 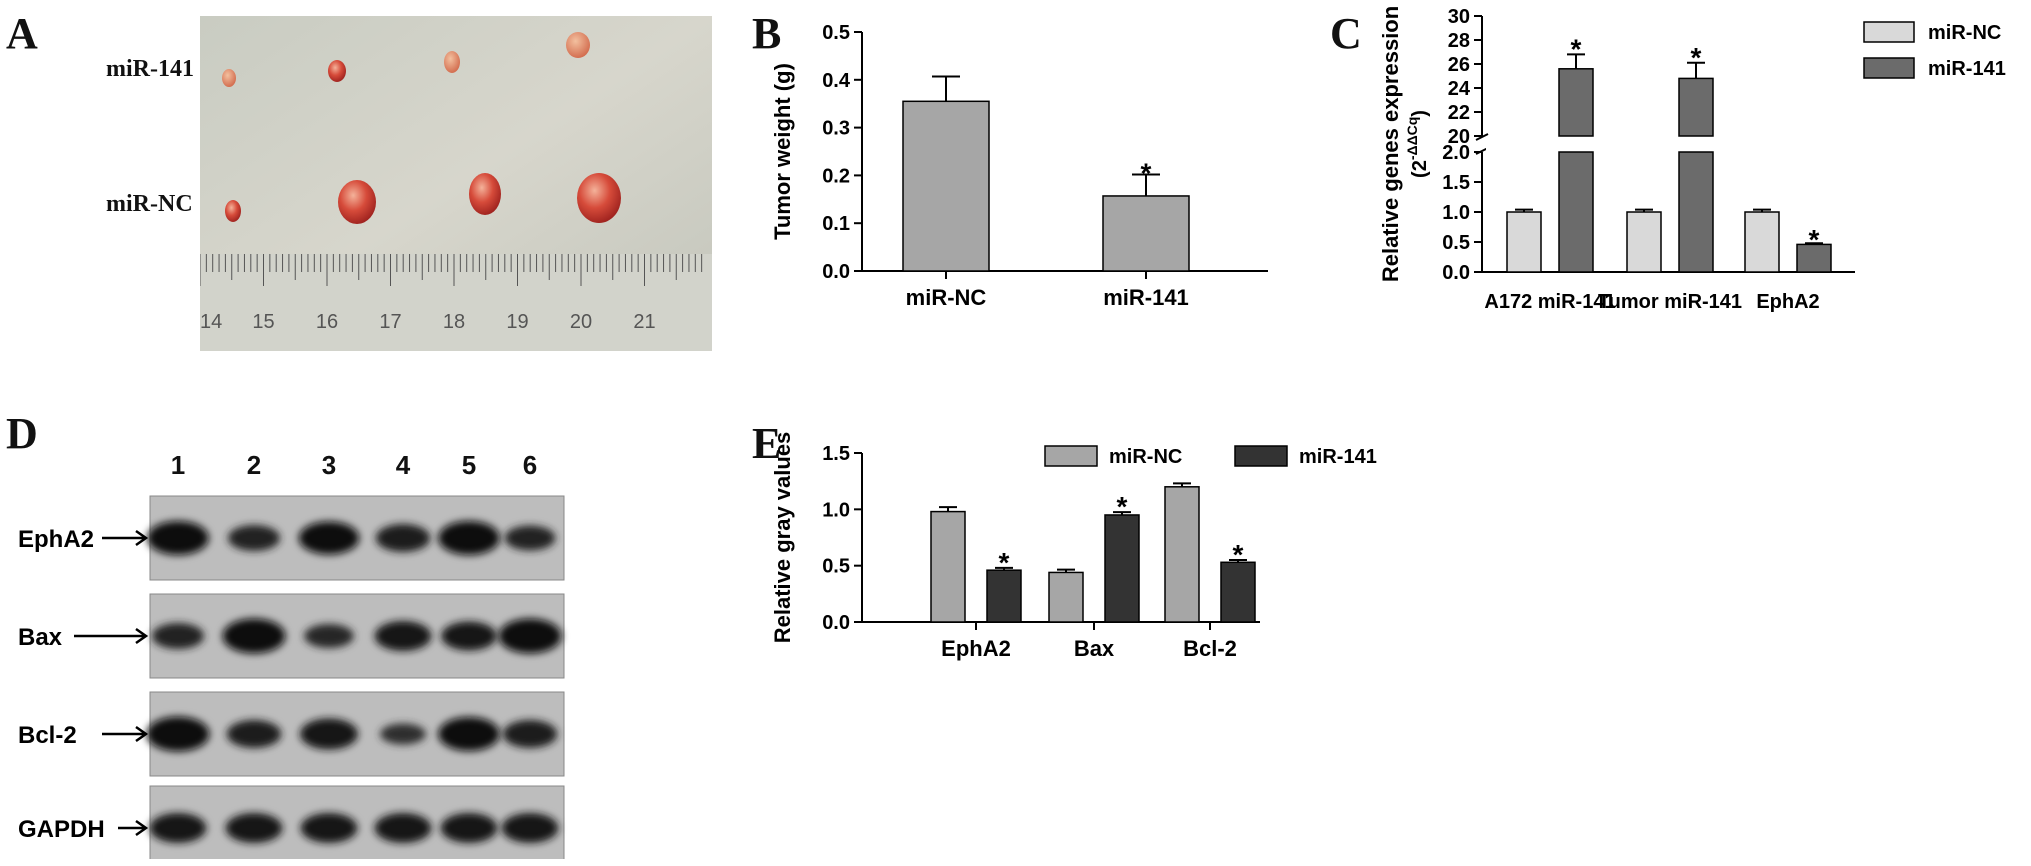 I want to click on chart-e-legend-label: miR-141, so click(x=1338, y=457).